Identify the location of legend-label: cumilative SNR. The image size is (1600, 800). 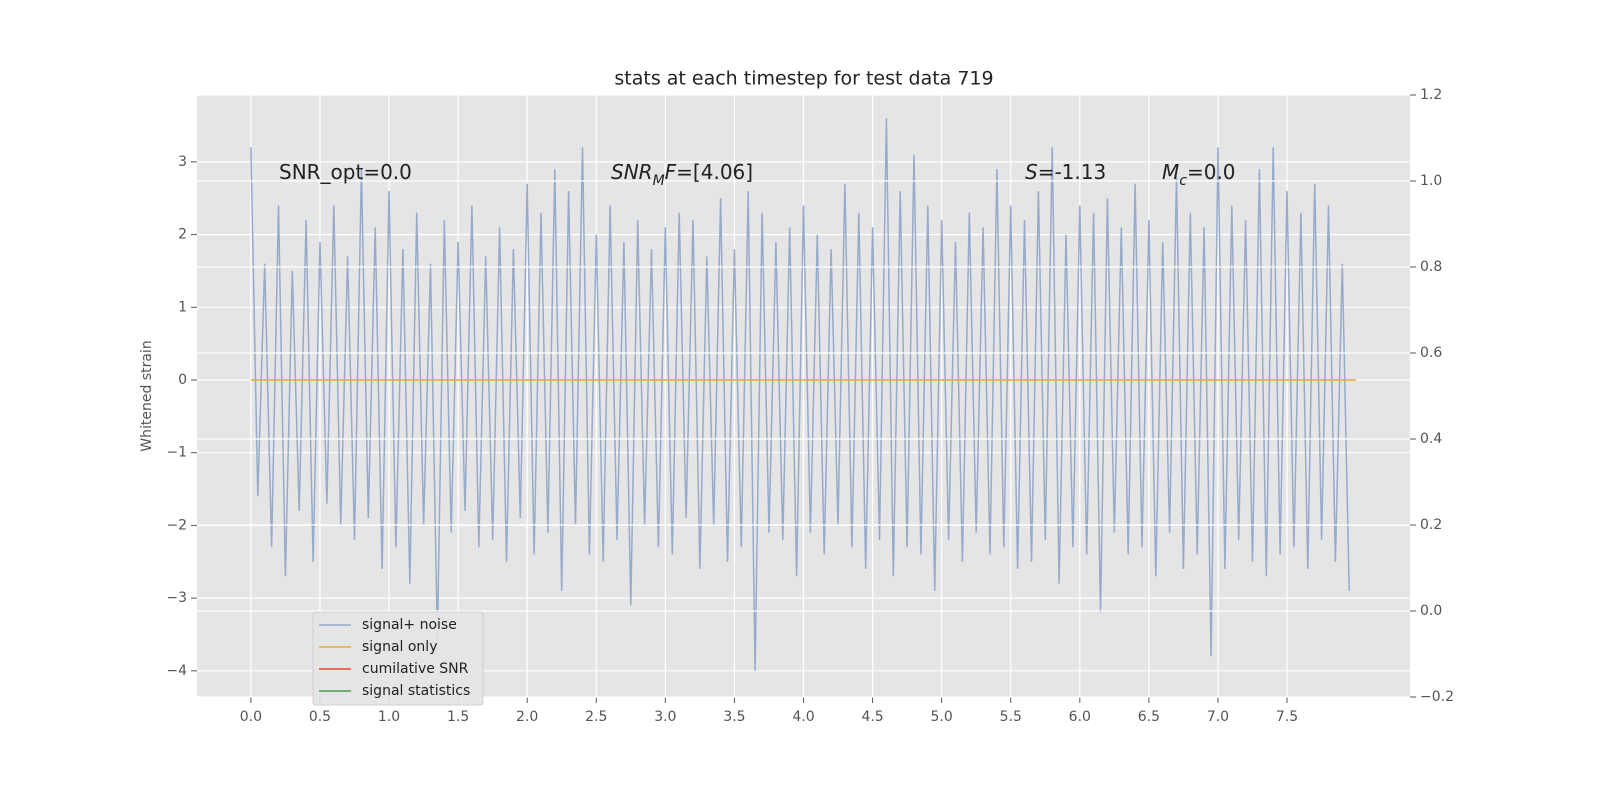
(415, 669).